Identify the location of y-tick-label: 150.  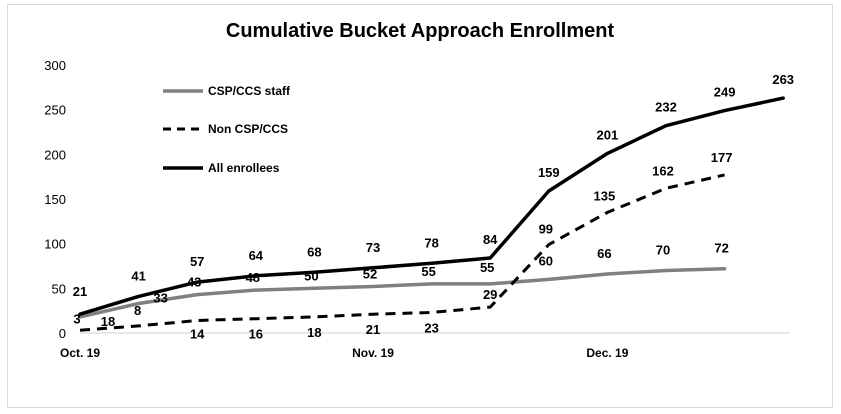
(55, 199).